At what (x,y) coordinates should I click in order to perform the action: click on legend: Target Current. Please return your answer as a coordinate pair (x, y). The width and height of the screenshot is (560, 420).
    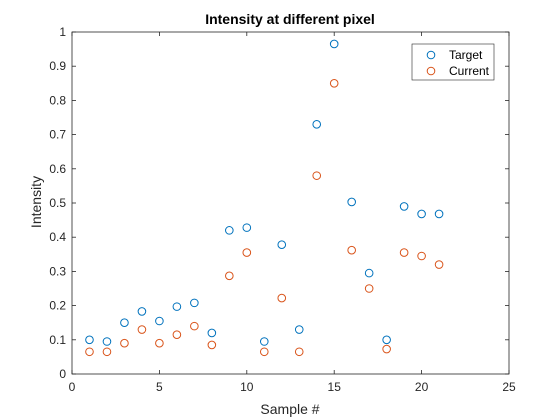
    Looking at the image, I should click on (453, 62).